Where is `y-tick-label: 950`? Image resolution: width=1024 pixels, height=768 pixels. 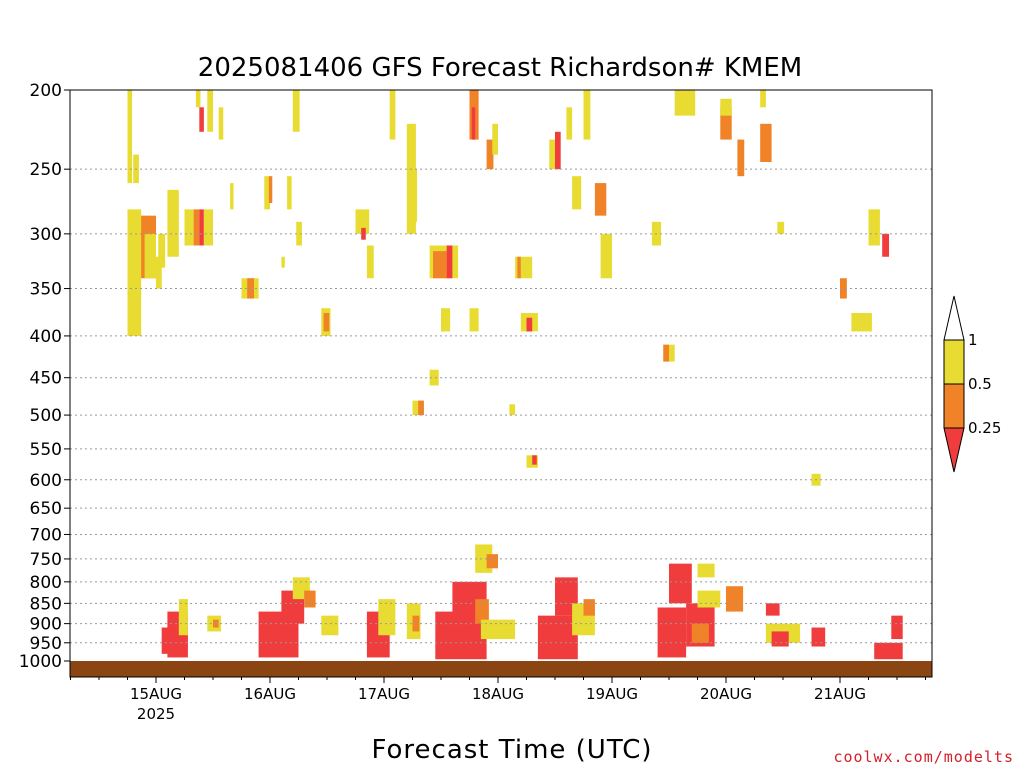 y-tick-label: 950 is located at coordinates (46, 644).